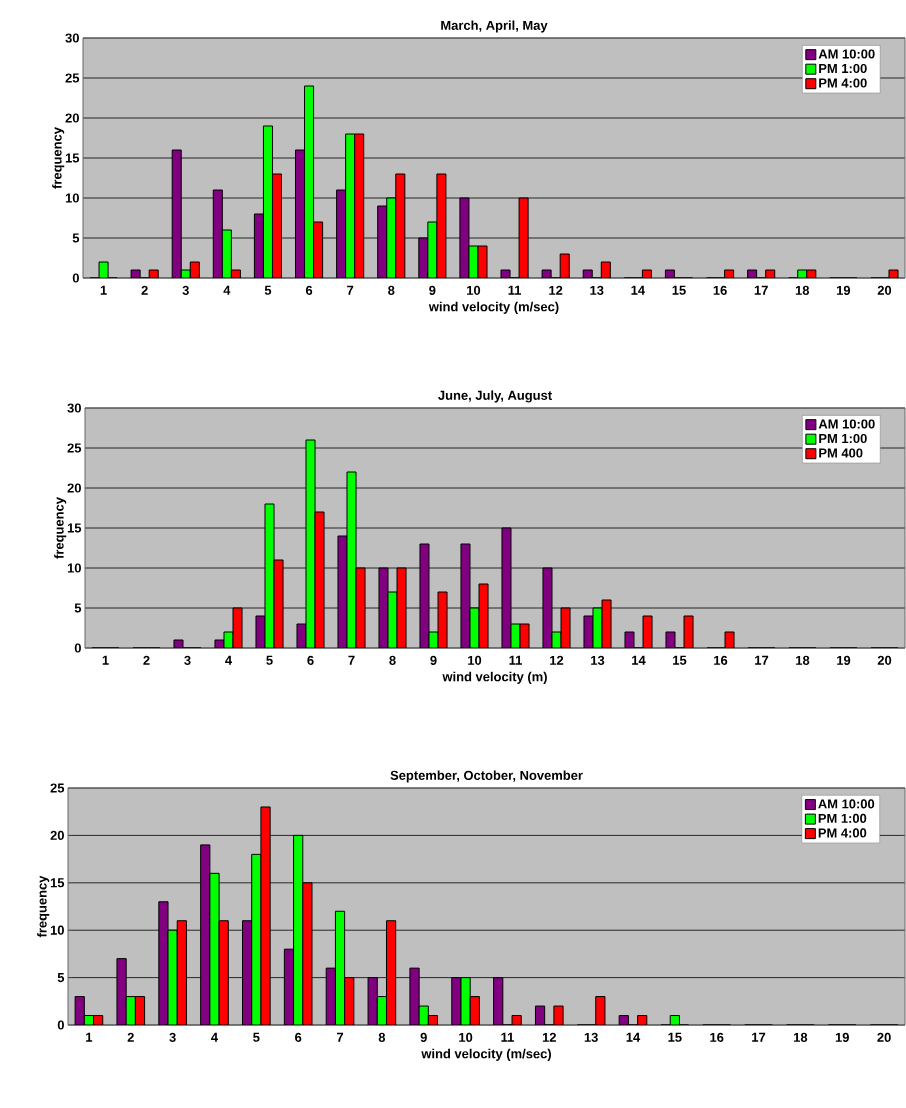 The image size is (906, 1108). What do you see at coordinates (486, 776) in the screenshot?
I see `chart-title: September, October, November` at bounding box center [486, 776].